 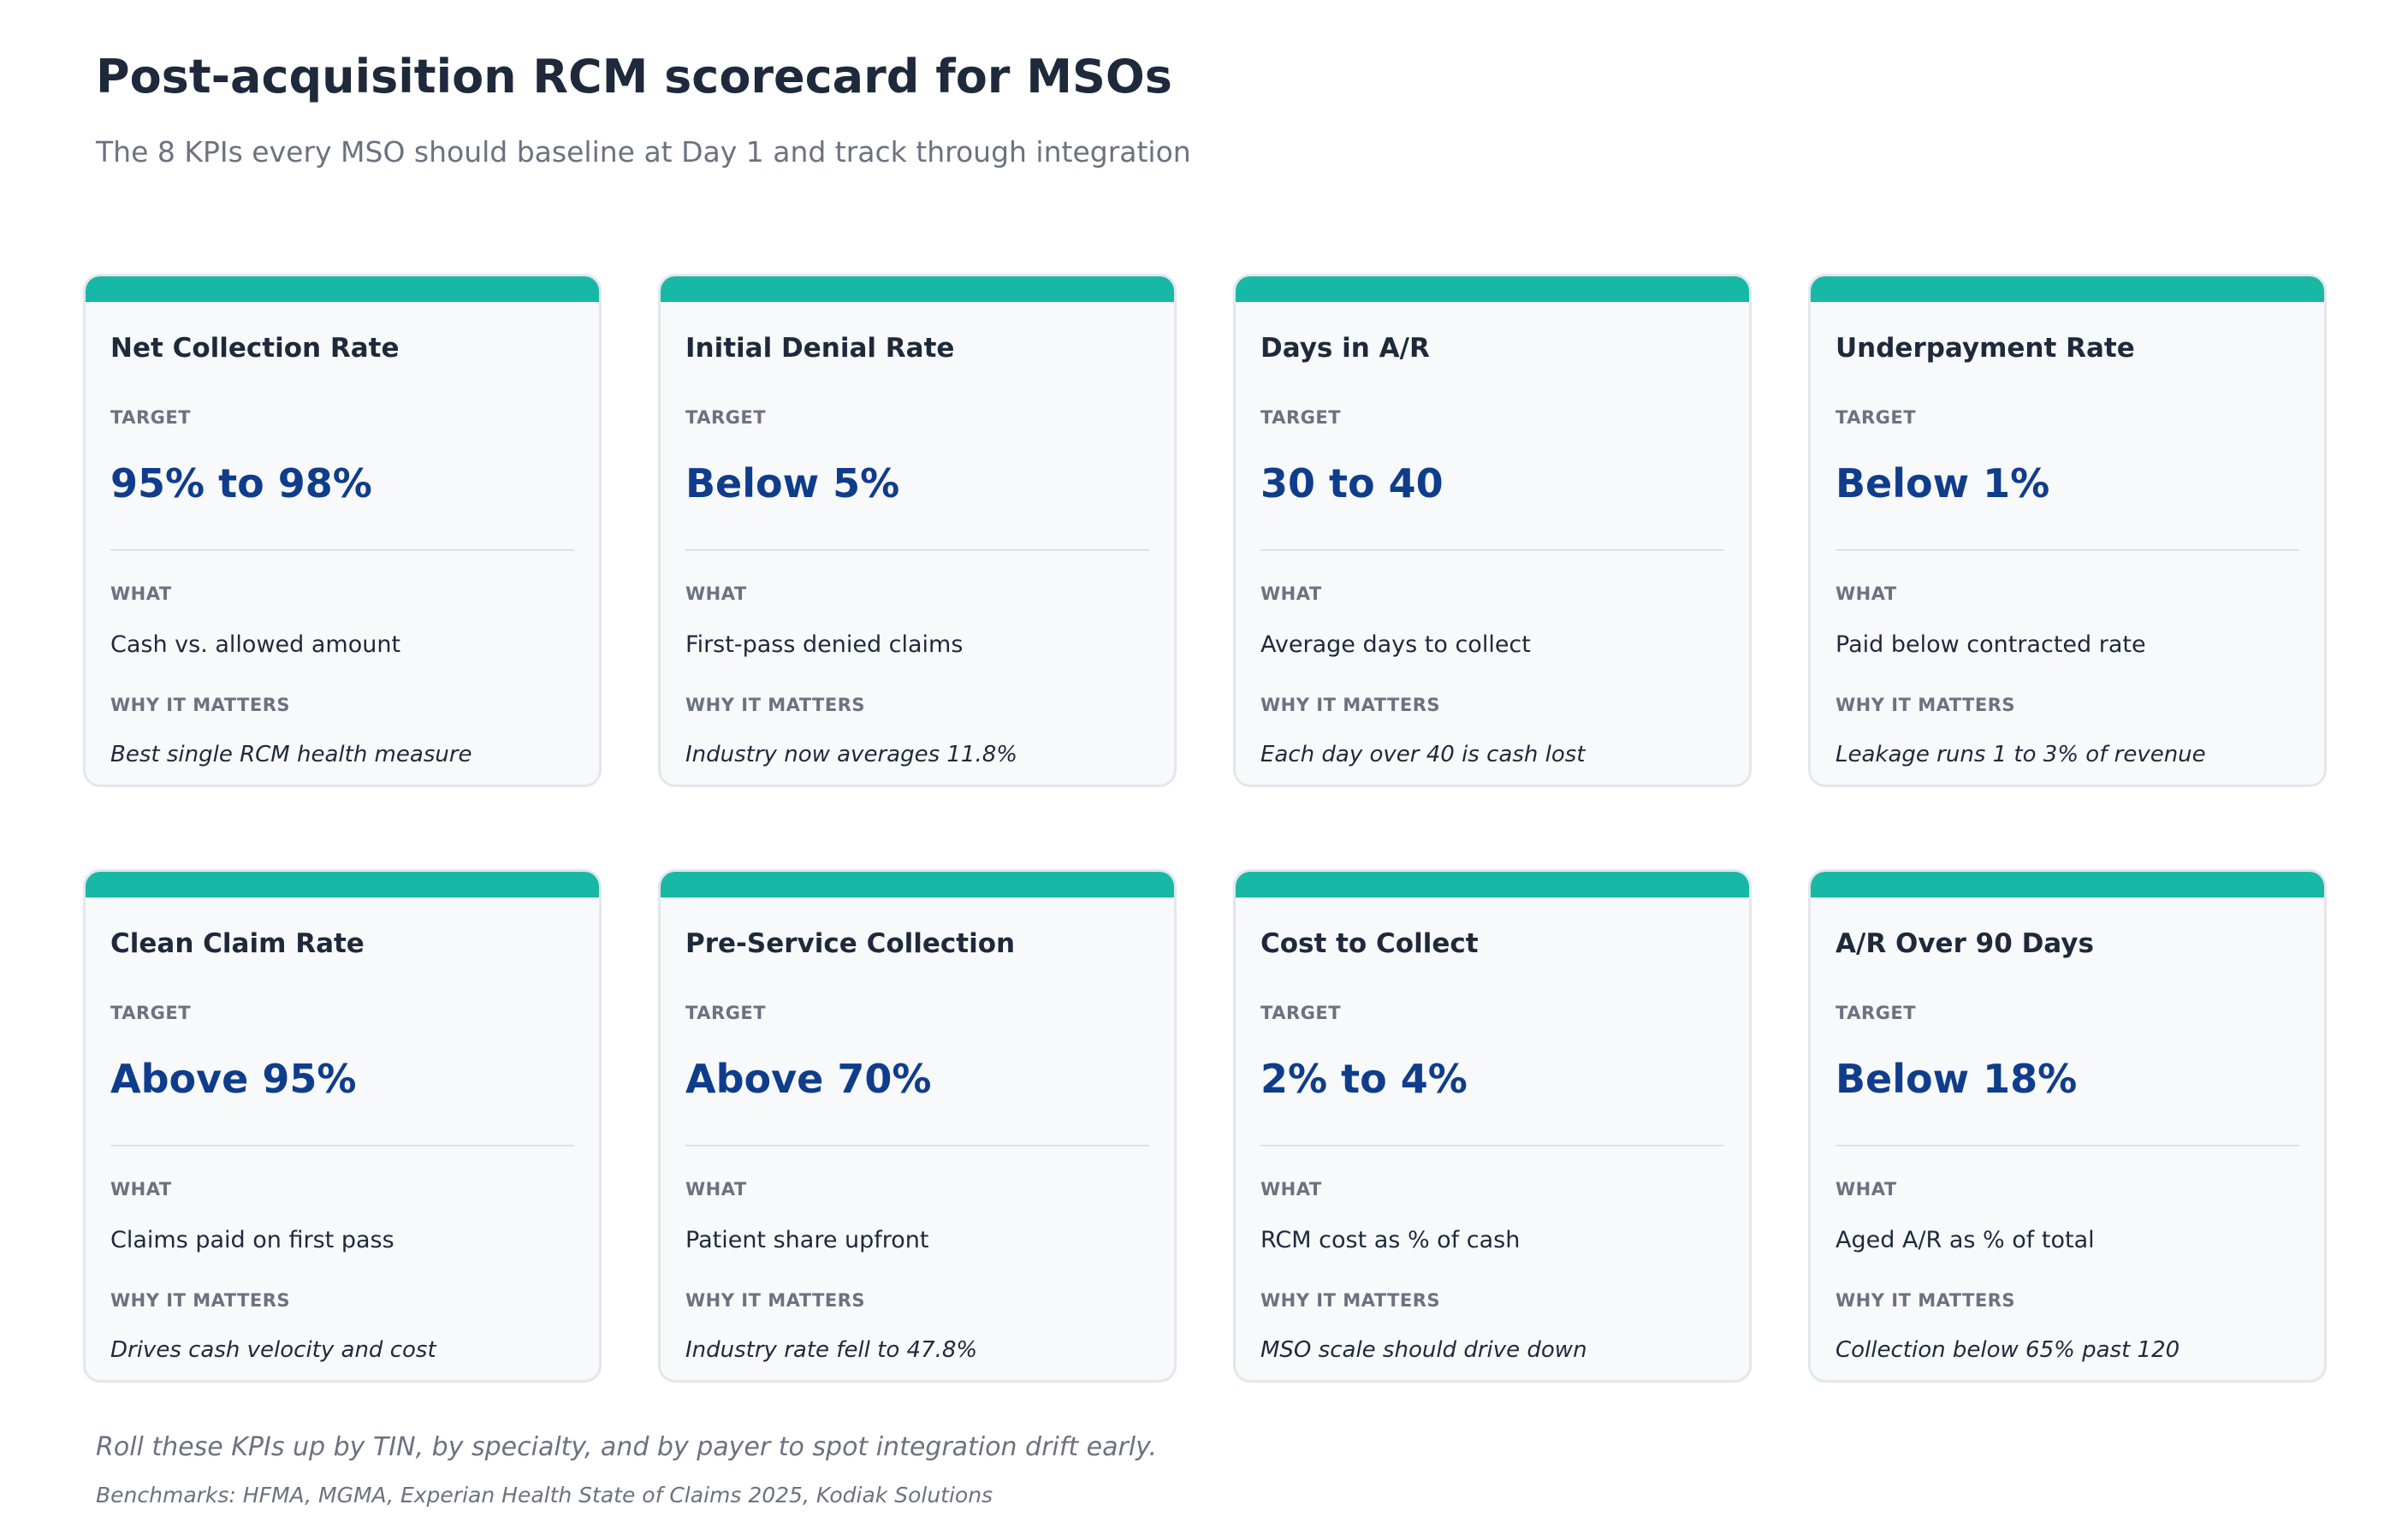 I want to click on what-text: Paid below contracted rate, so click(x=1991, y=644).